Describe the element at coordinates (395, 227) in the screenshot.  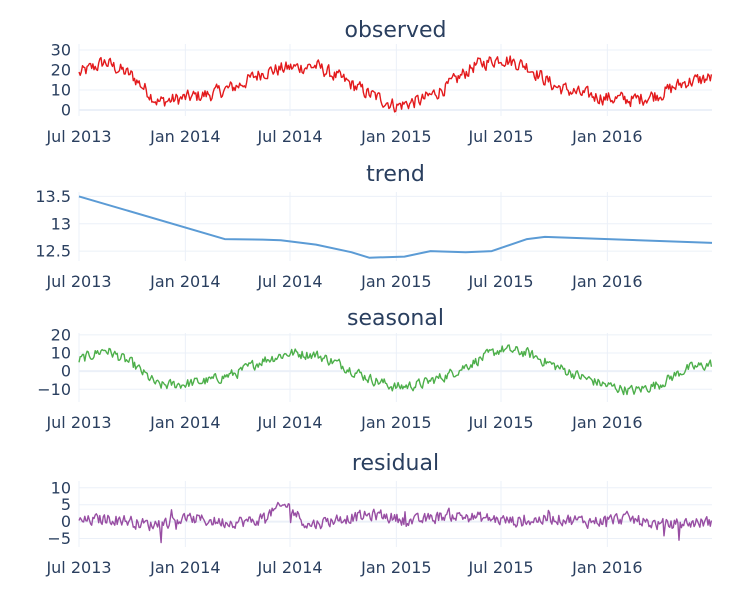
I see `trend-series-line` at that location.